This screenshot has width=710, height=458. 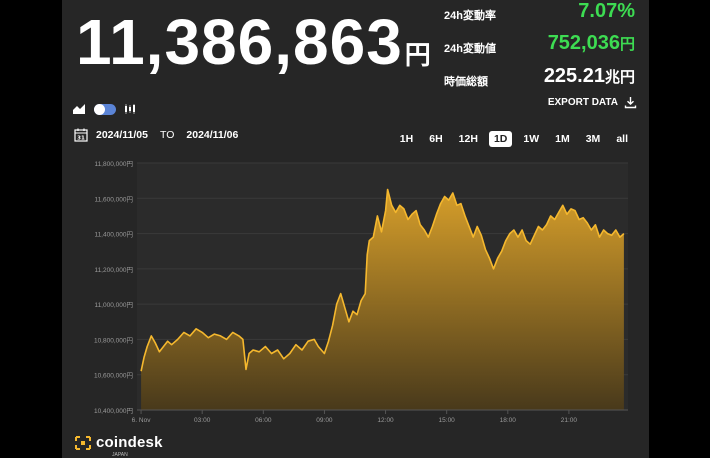 What do you see at coordinates (113, 199) in the screenshot?
I see `y-tick-label: 11,600,000円` at bounding box center [113, 199].